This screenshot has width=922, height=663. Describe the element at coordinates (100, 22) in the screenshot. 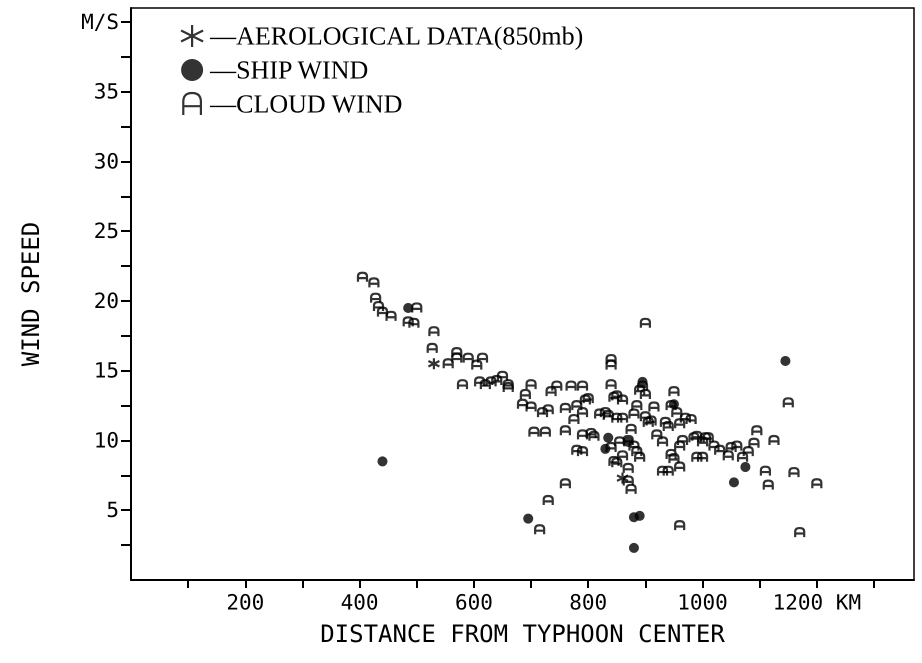

I see `y-tick-label: M/S` at that location.